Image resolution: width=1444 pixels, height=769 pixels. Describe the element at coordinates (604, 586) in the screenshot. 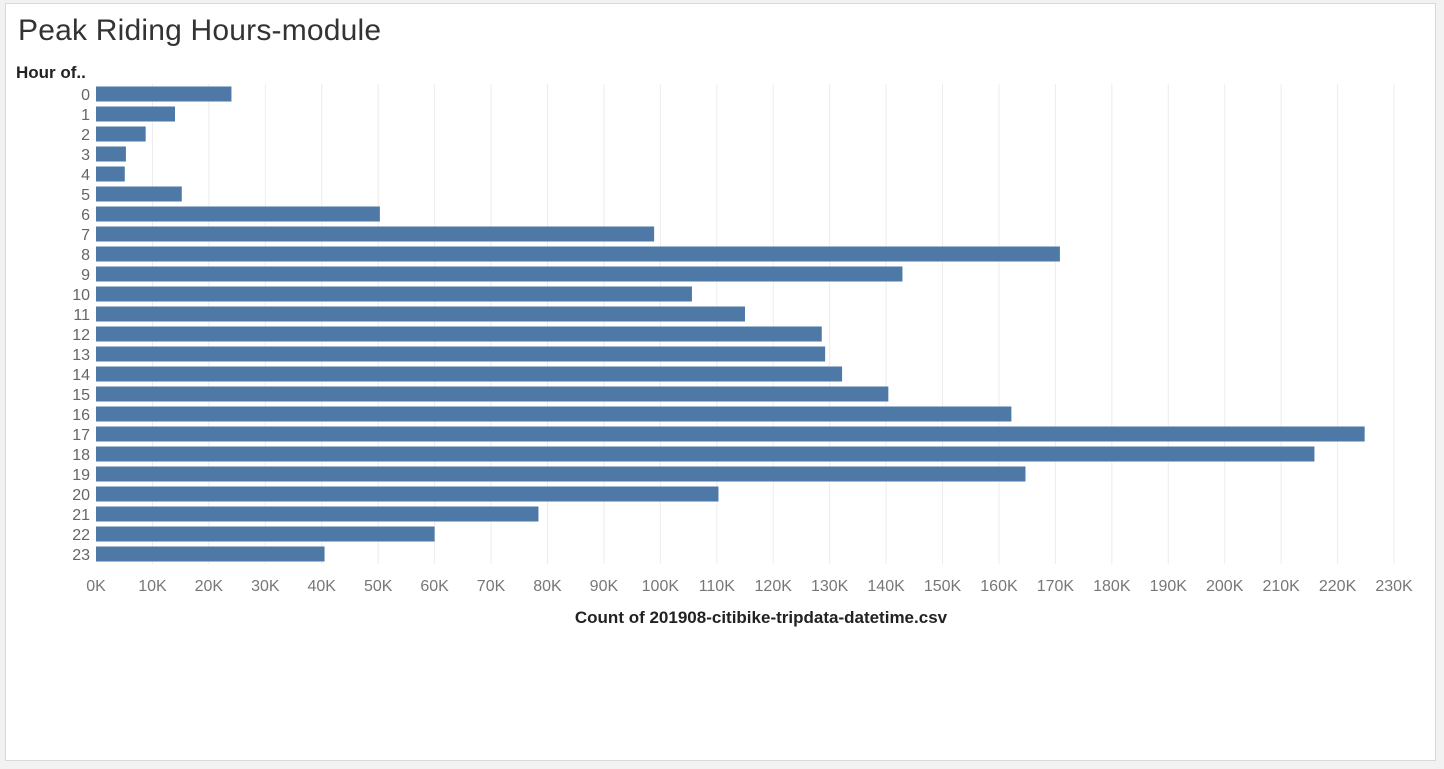

I see `x-tick-label: 90K` at that location.